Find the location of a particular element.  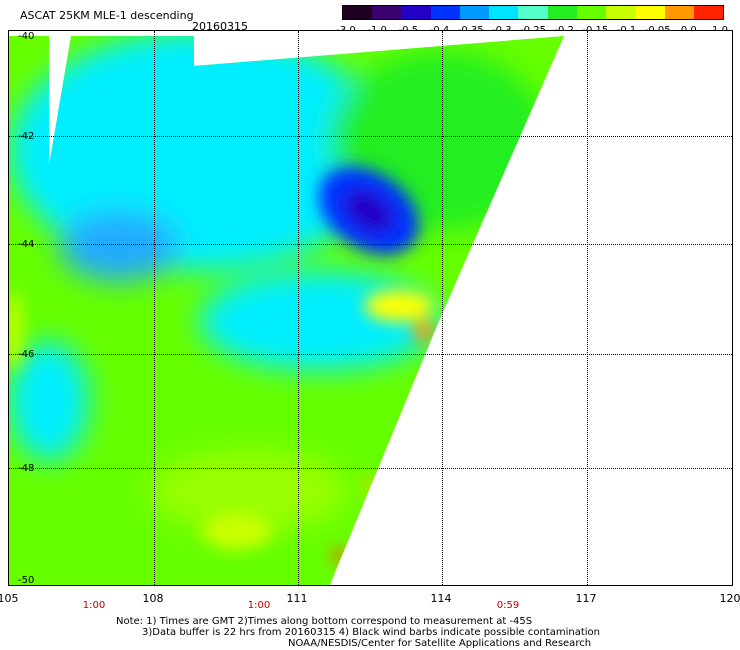

lon-label: 117 is located at coordinates (586, 598).